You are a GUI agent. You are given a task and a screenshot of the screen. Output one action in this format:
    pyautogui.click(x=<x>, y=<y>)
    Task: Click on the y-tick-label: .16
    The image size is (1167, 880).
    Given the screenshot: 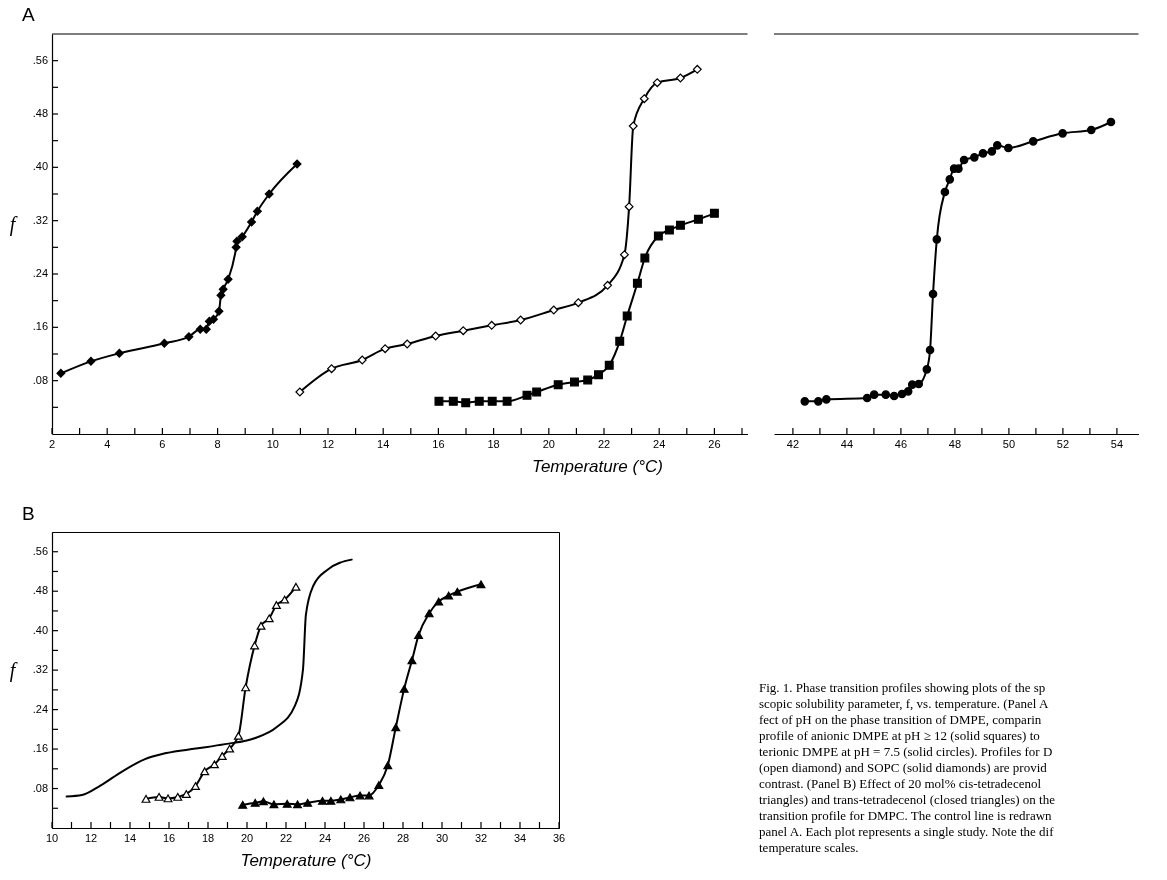 What is the action you would take?
    pyautogui.click(x=40, y=748)
    